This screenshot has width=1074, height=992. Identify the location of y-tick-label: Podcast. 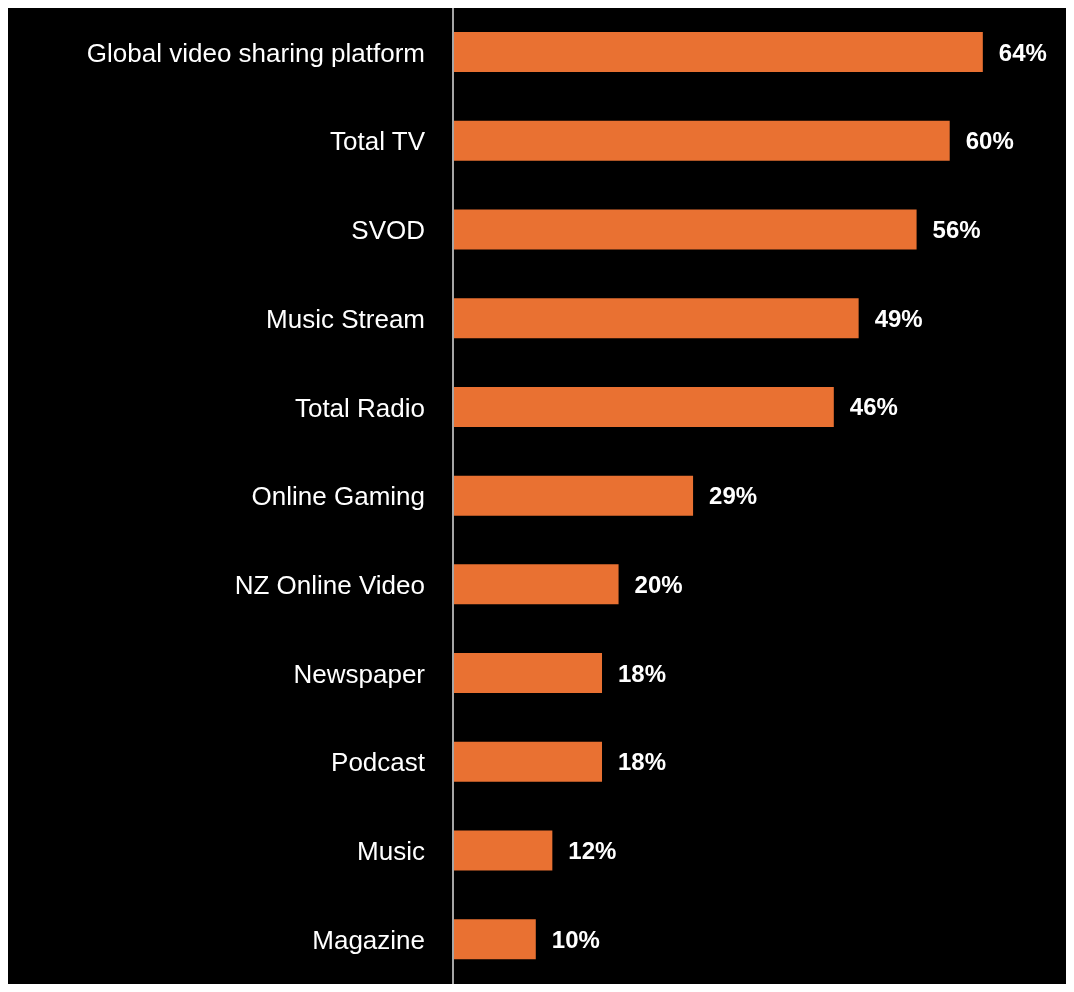
(378, 762).